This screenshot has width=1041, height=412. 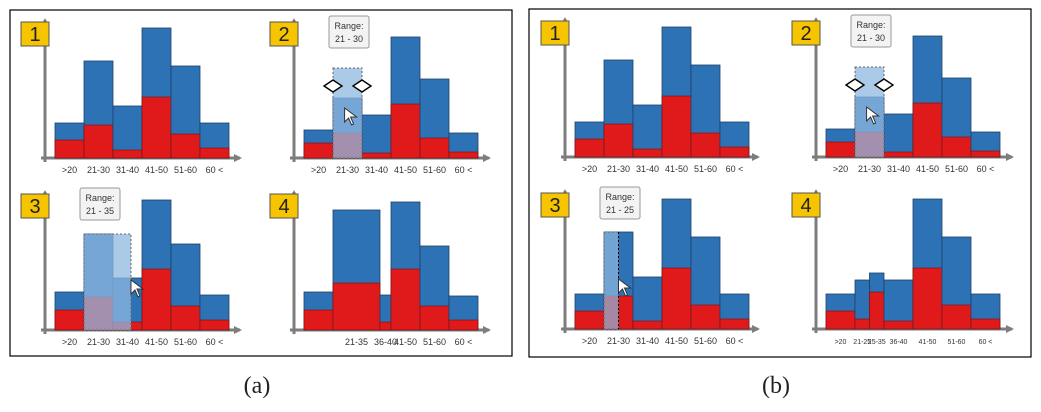 I want to click on fig1-panel2-tooltip-value: 21 - 25, so click(x=620, y=210).